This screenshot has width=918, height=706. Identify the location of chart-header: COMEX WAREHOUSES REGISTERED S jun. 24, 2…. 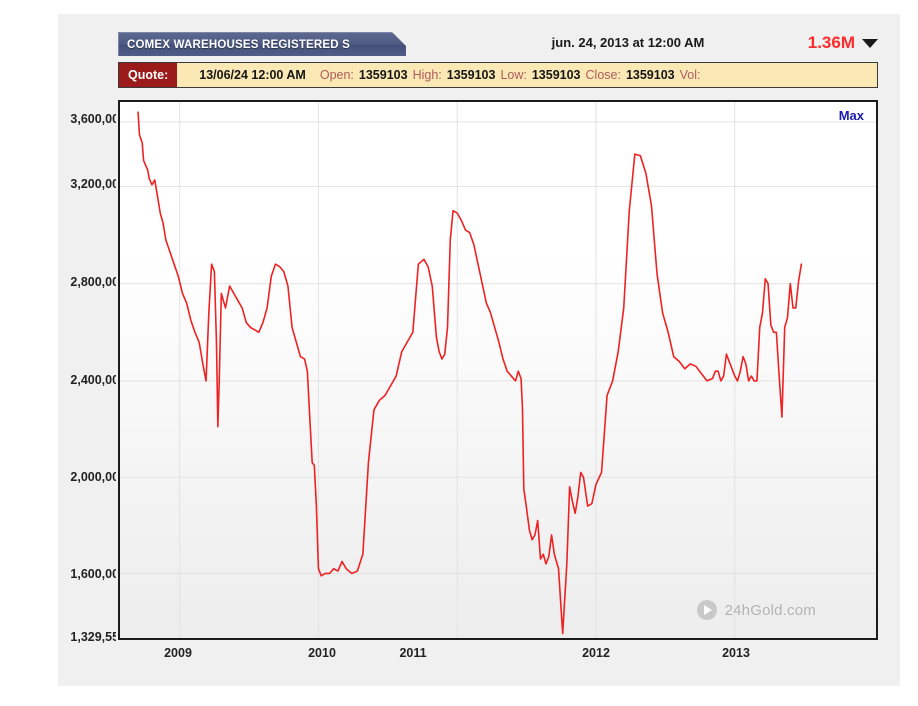
(498, 44).